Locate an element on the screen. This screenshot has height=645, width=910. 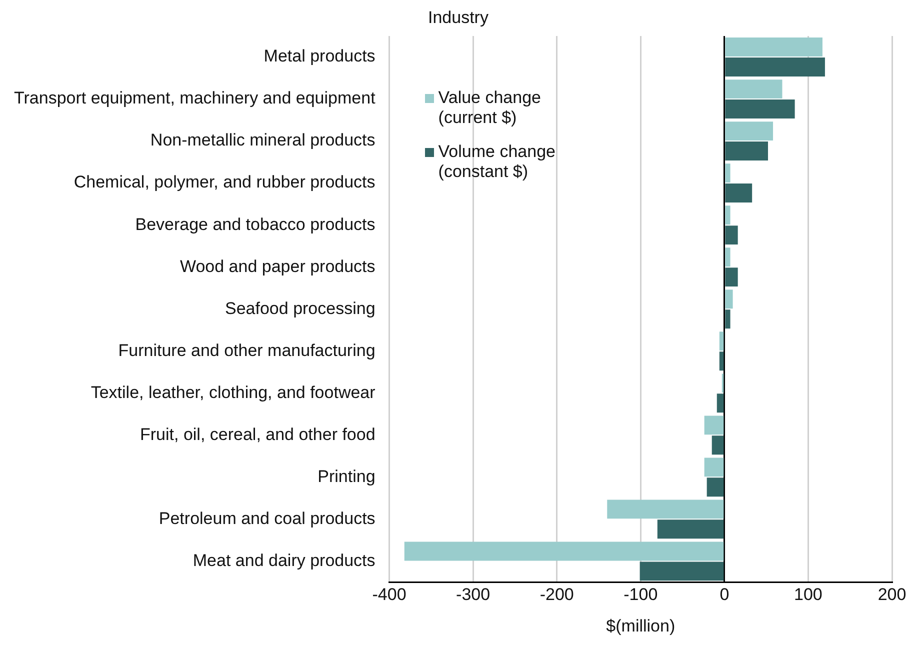
y-tick-label: Non-metallic mineral products is located at coordinates (263, 140).